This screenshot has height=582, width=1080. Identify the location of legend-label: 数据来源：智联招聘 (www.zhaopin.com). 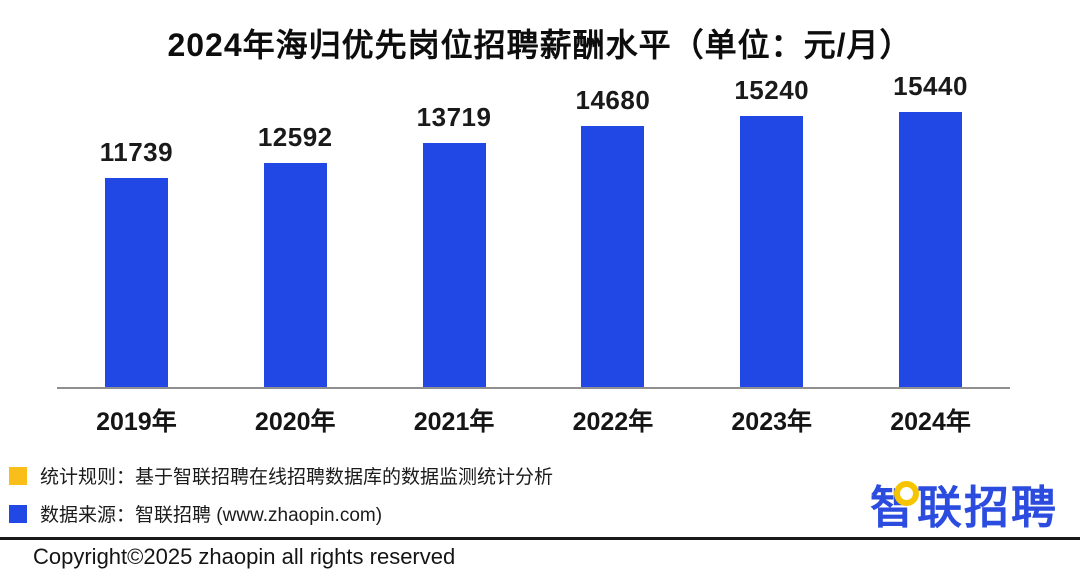
(211, 515).